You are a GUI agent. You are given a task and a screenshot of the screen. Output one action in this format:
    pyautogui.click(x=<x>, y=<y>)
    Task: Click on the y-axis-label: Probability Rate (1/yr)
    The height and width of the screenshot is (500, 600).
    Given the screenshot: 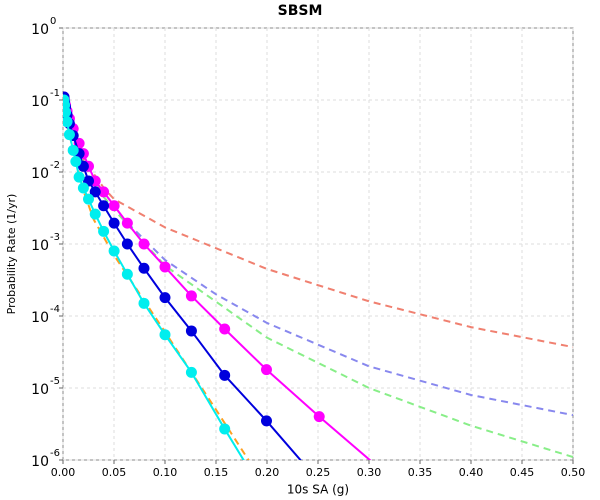 What is the action you would take?
    pyautogui.click(x=11, y=254)
    